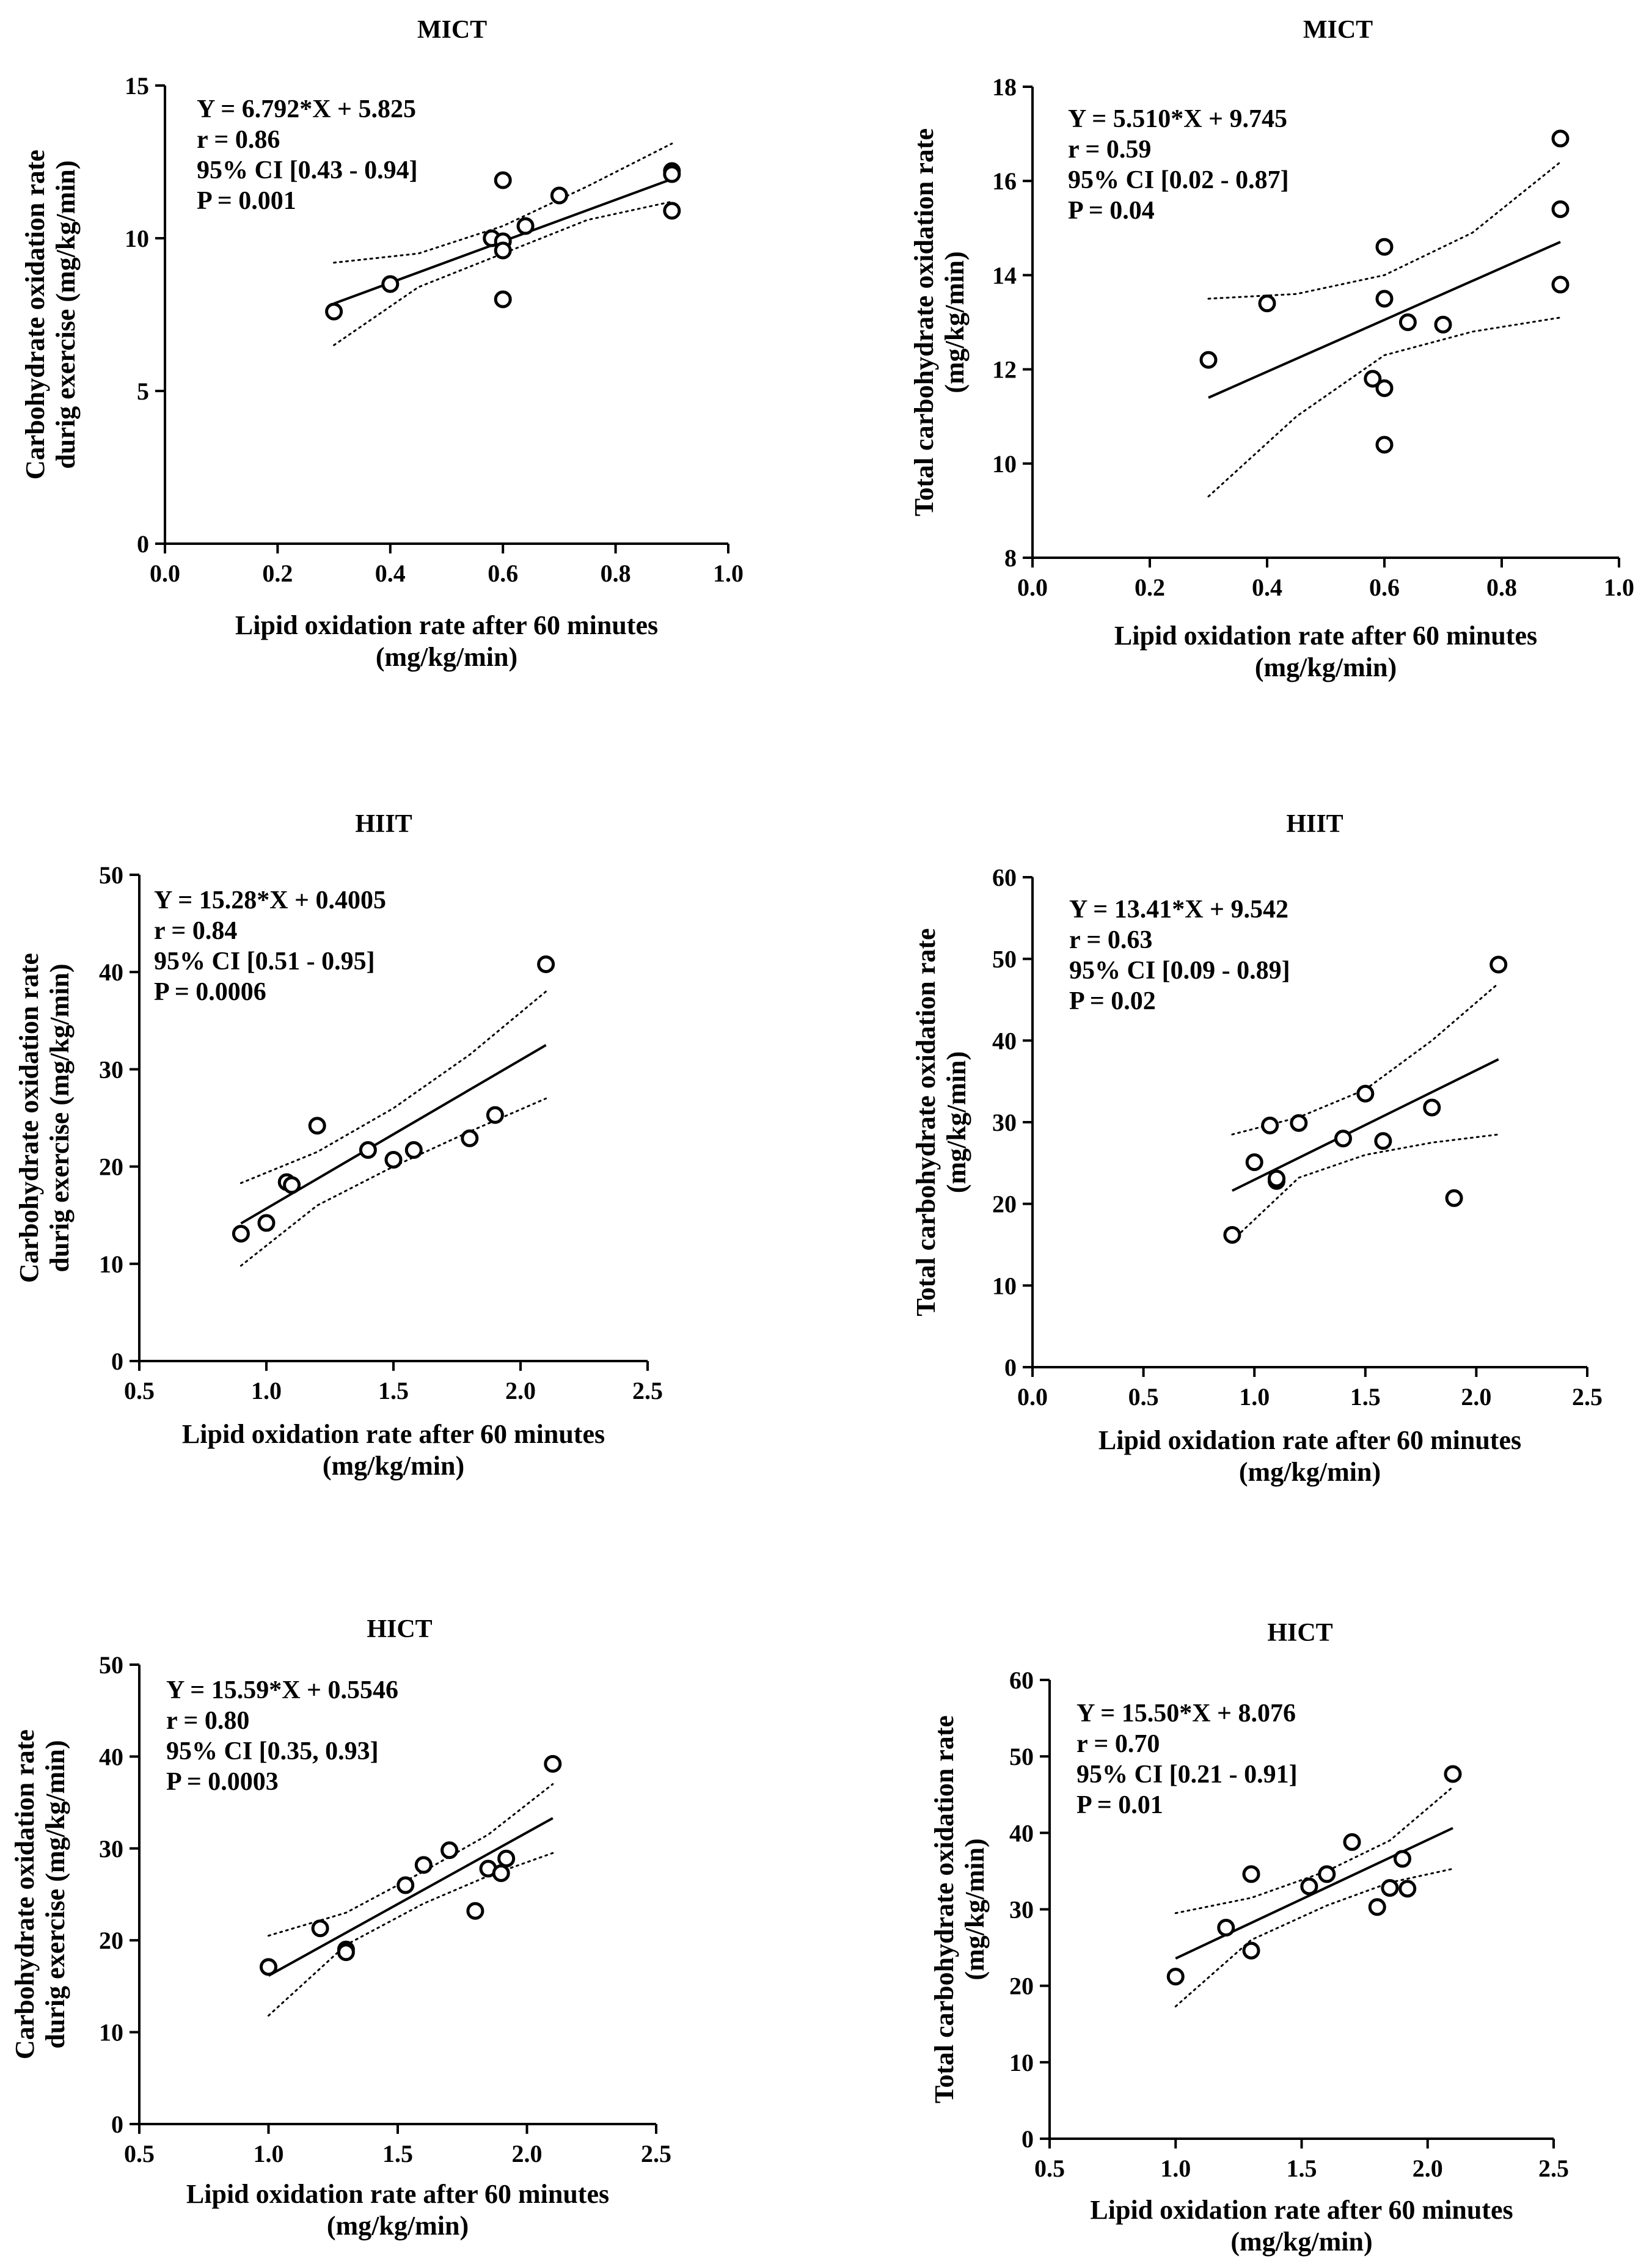  What do you see at coordinates (1004, 370) in the screenshot?
I see `y-tick-label: 12` at bounding box center [1004, 370].